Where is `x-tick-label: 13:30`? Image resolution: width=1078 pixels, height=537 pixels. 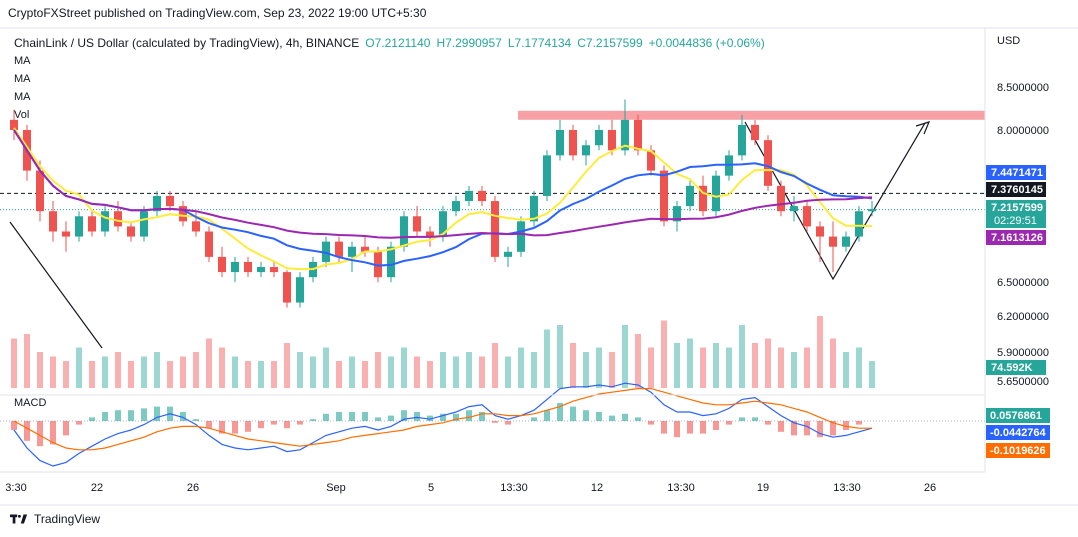
x-tick-label: 13:30 is located at coordinates (681, 488).